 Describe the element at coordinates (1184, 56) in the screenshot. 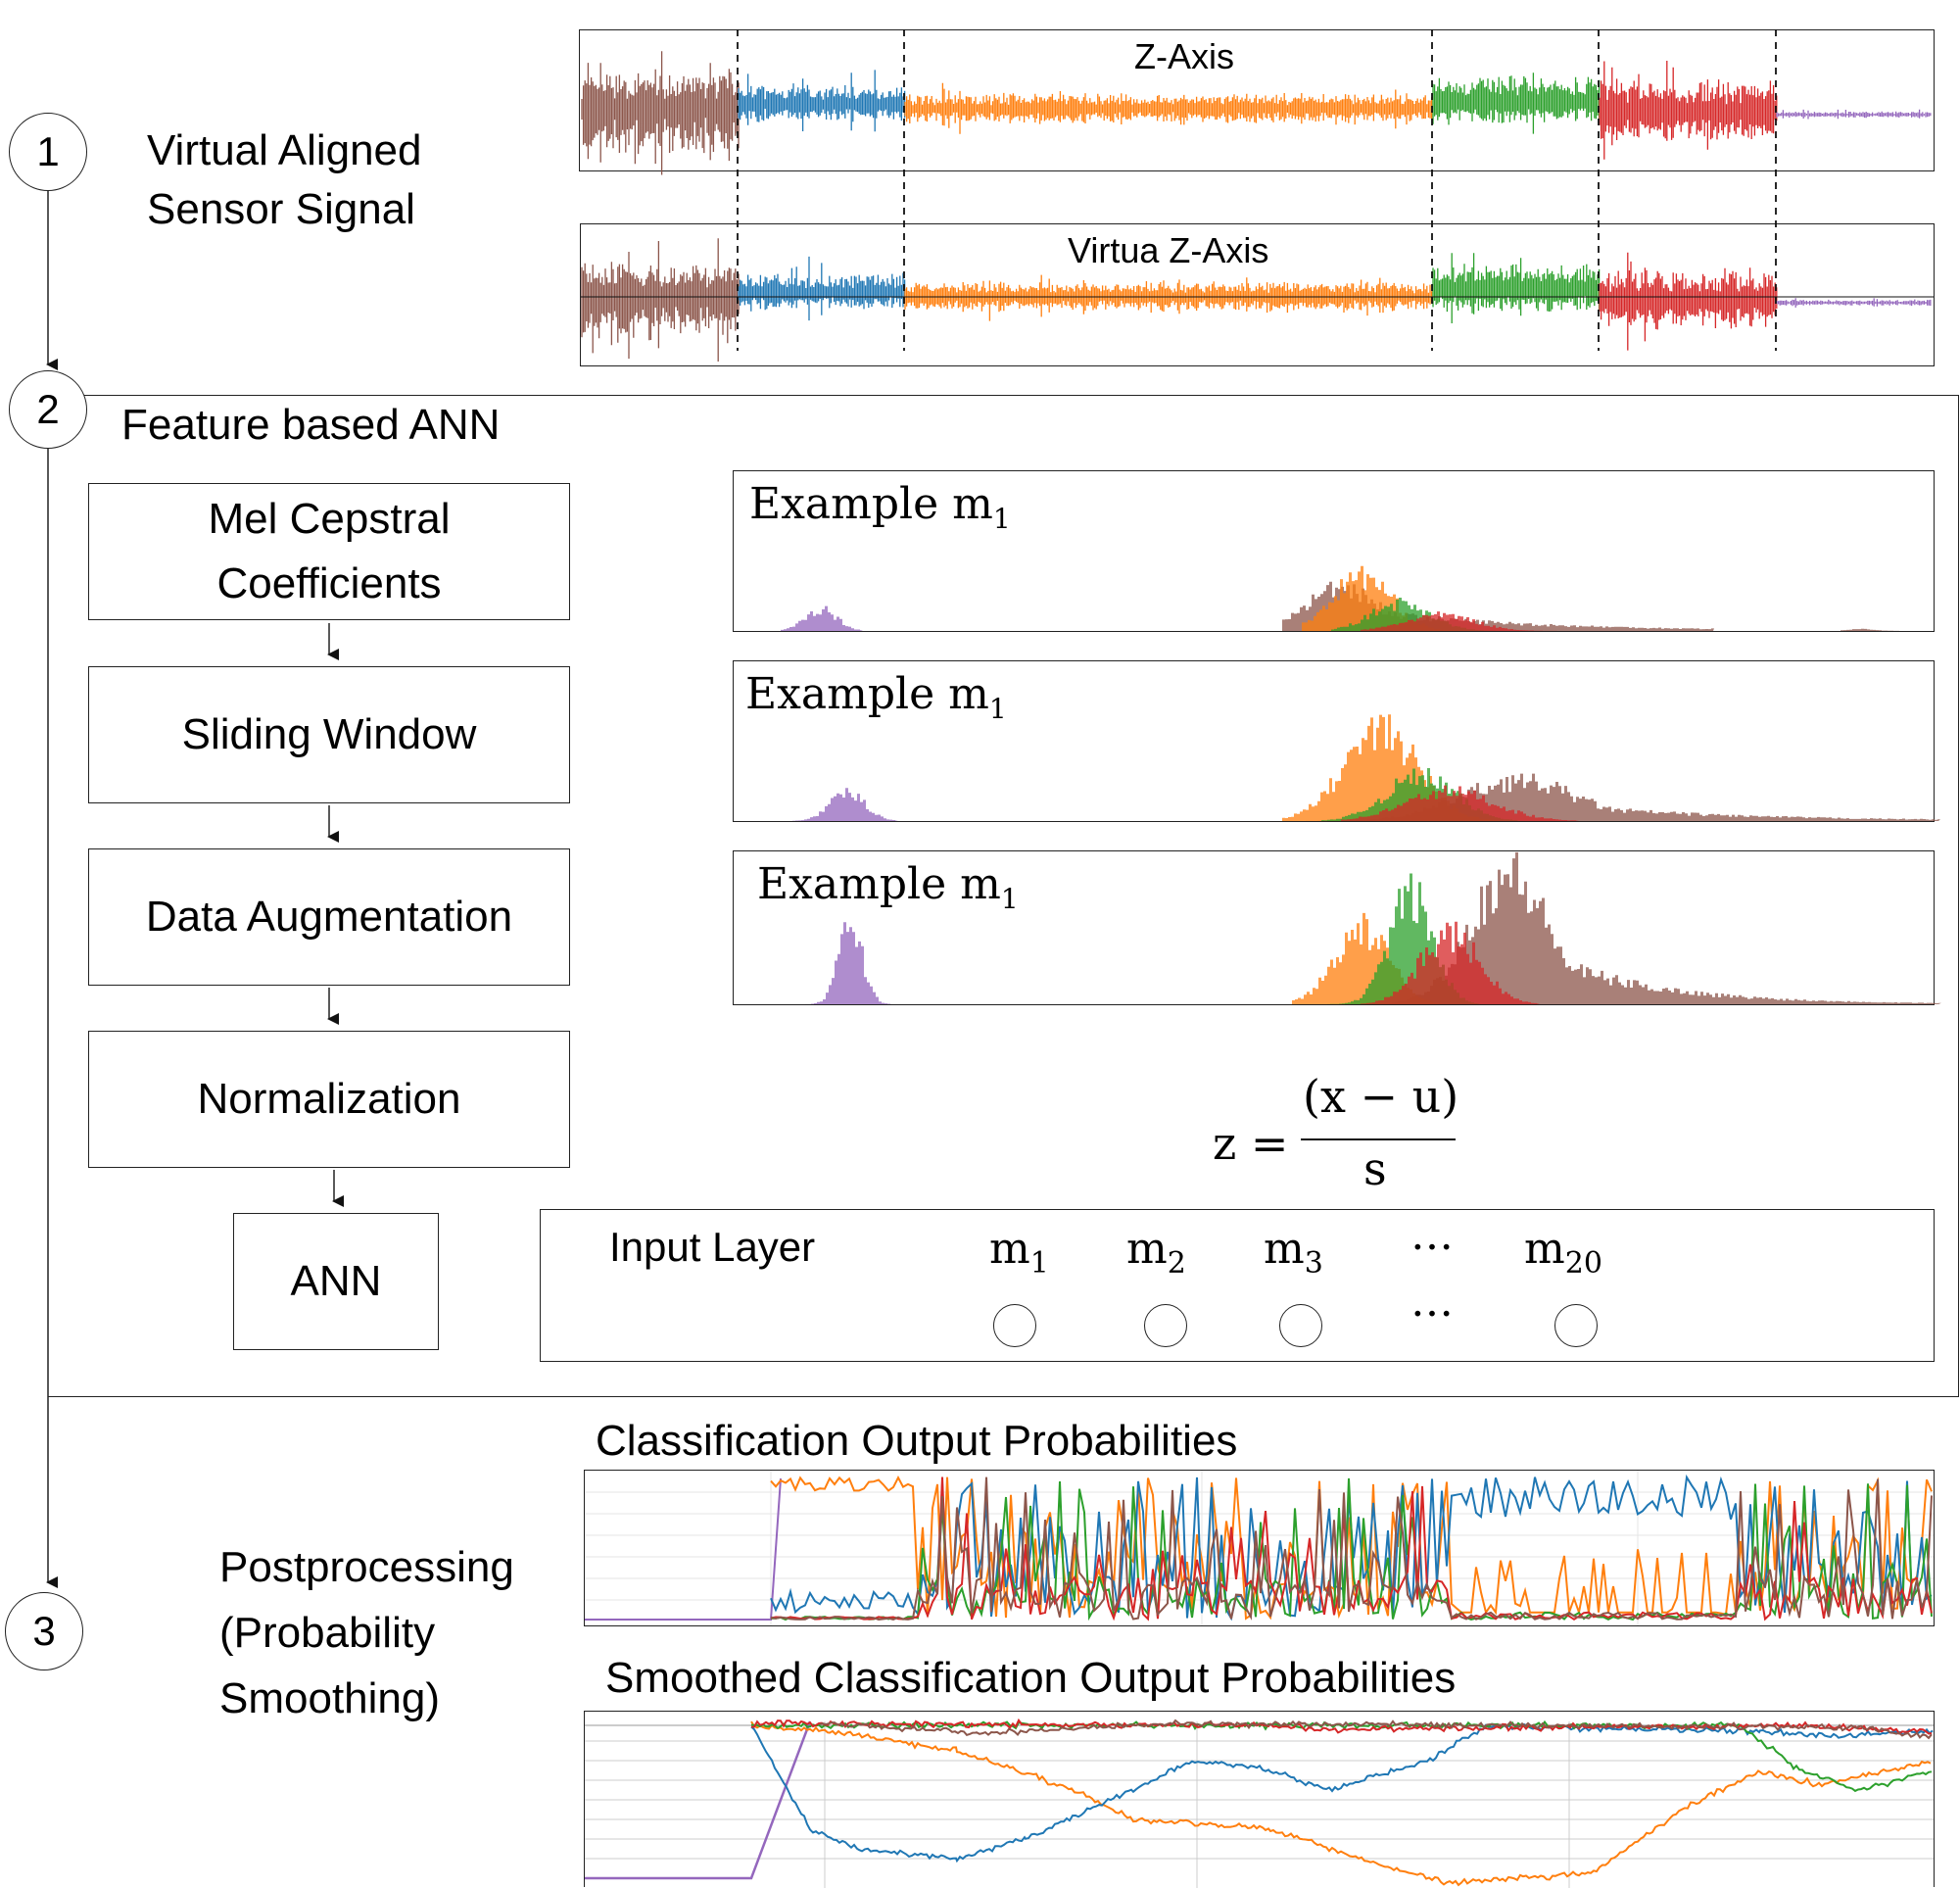

I see `z-axis-title: Z-Axis` at that location.